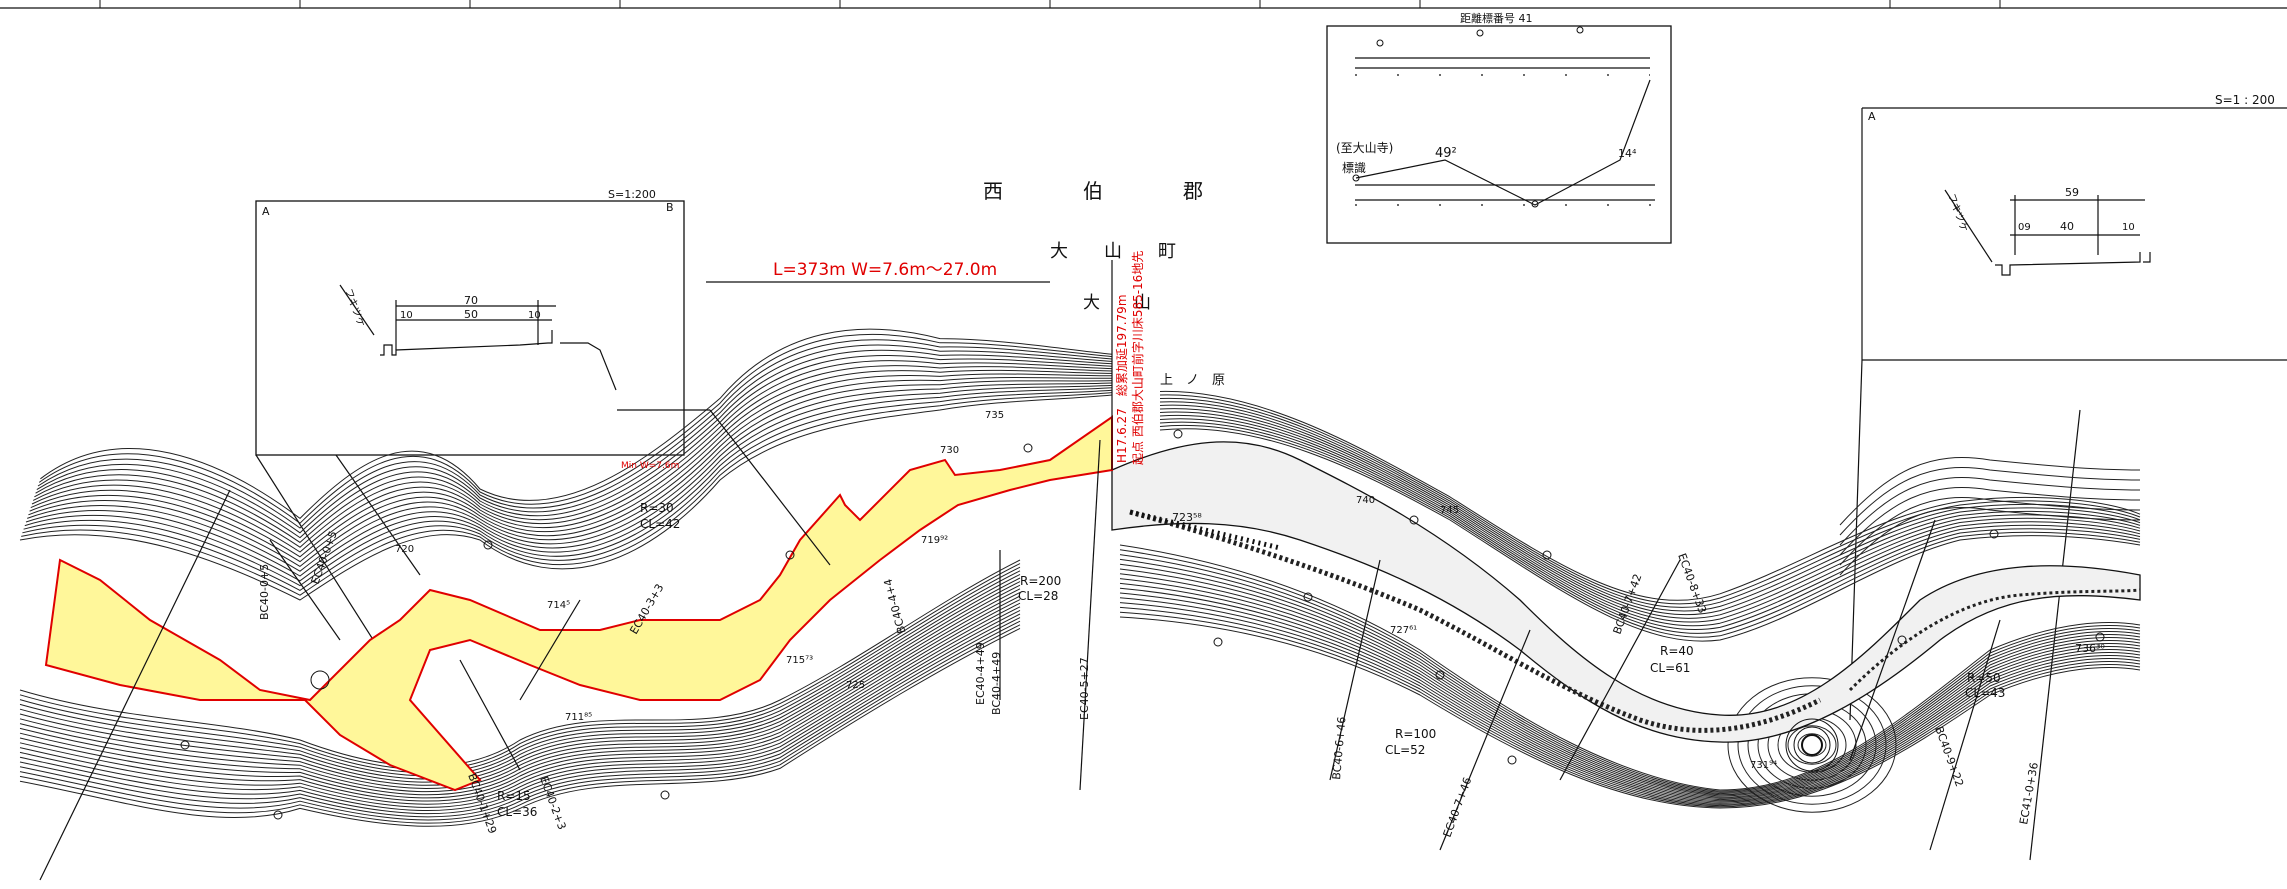 The image size is (2287, 889). What do you see at coordinates (1985, 693) in the screenshot?
I see `curve-label: CL=43` at bounding box center [1985, 693].